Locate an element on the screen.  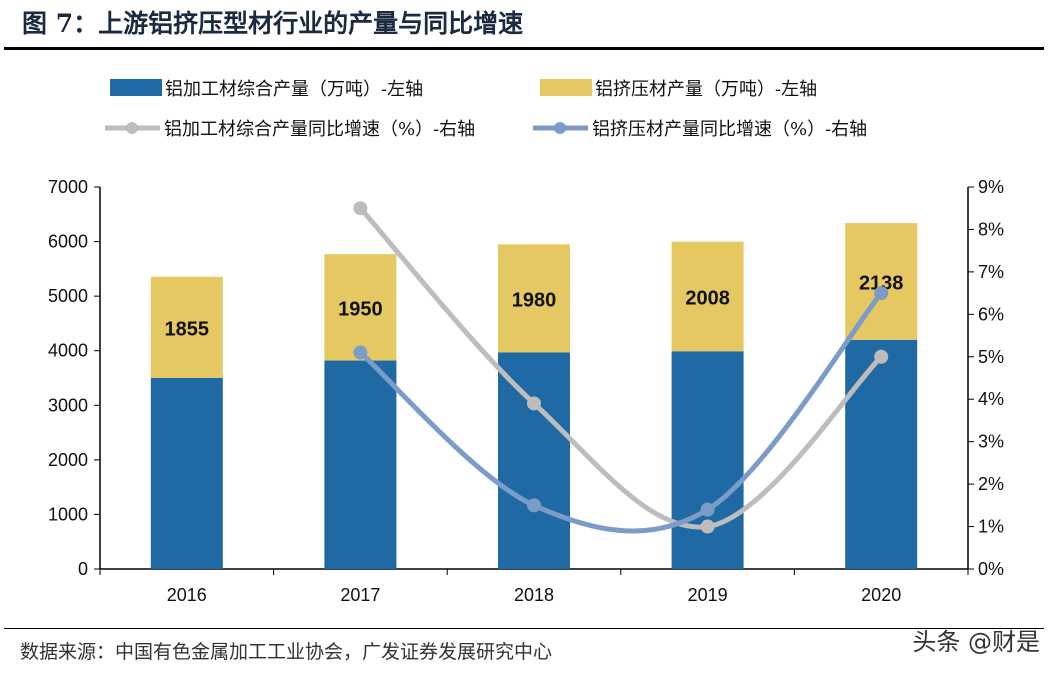
right-tick-label: 0% is located at coordinates (991, 569).